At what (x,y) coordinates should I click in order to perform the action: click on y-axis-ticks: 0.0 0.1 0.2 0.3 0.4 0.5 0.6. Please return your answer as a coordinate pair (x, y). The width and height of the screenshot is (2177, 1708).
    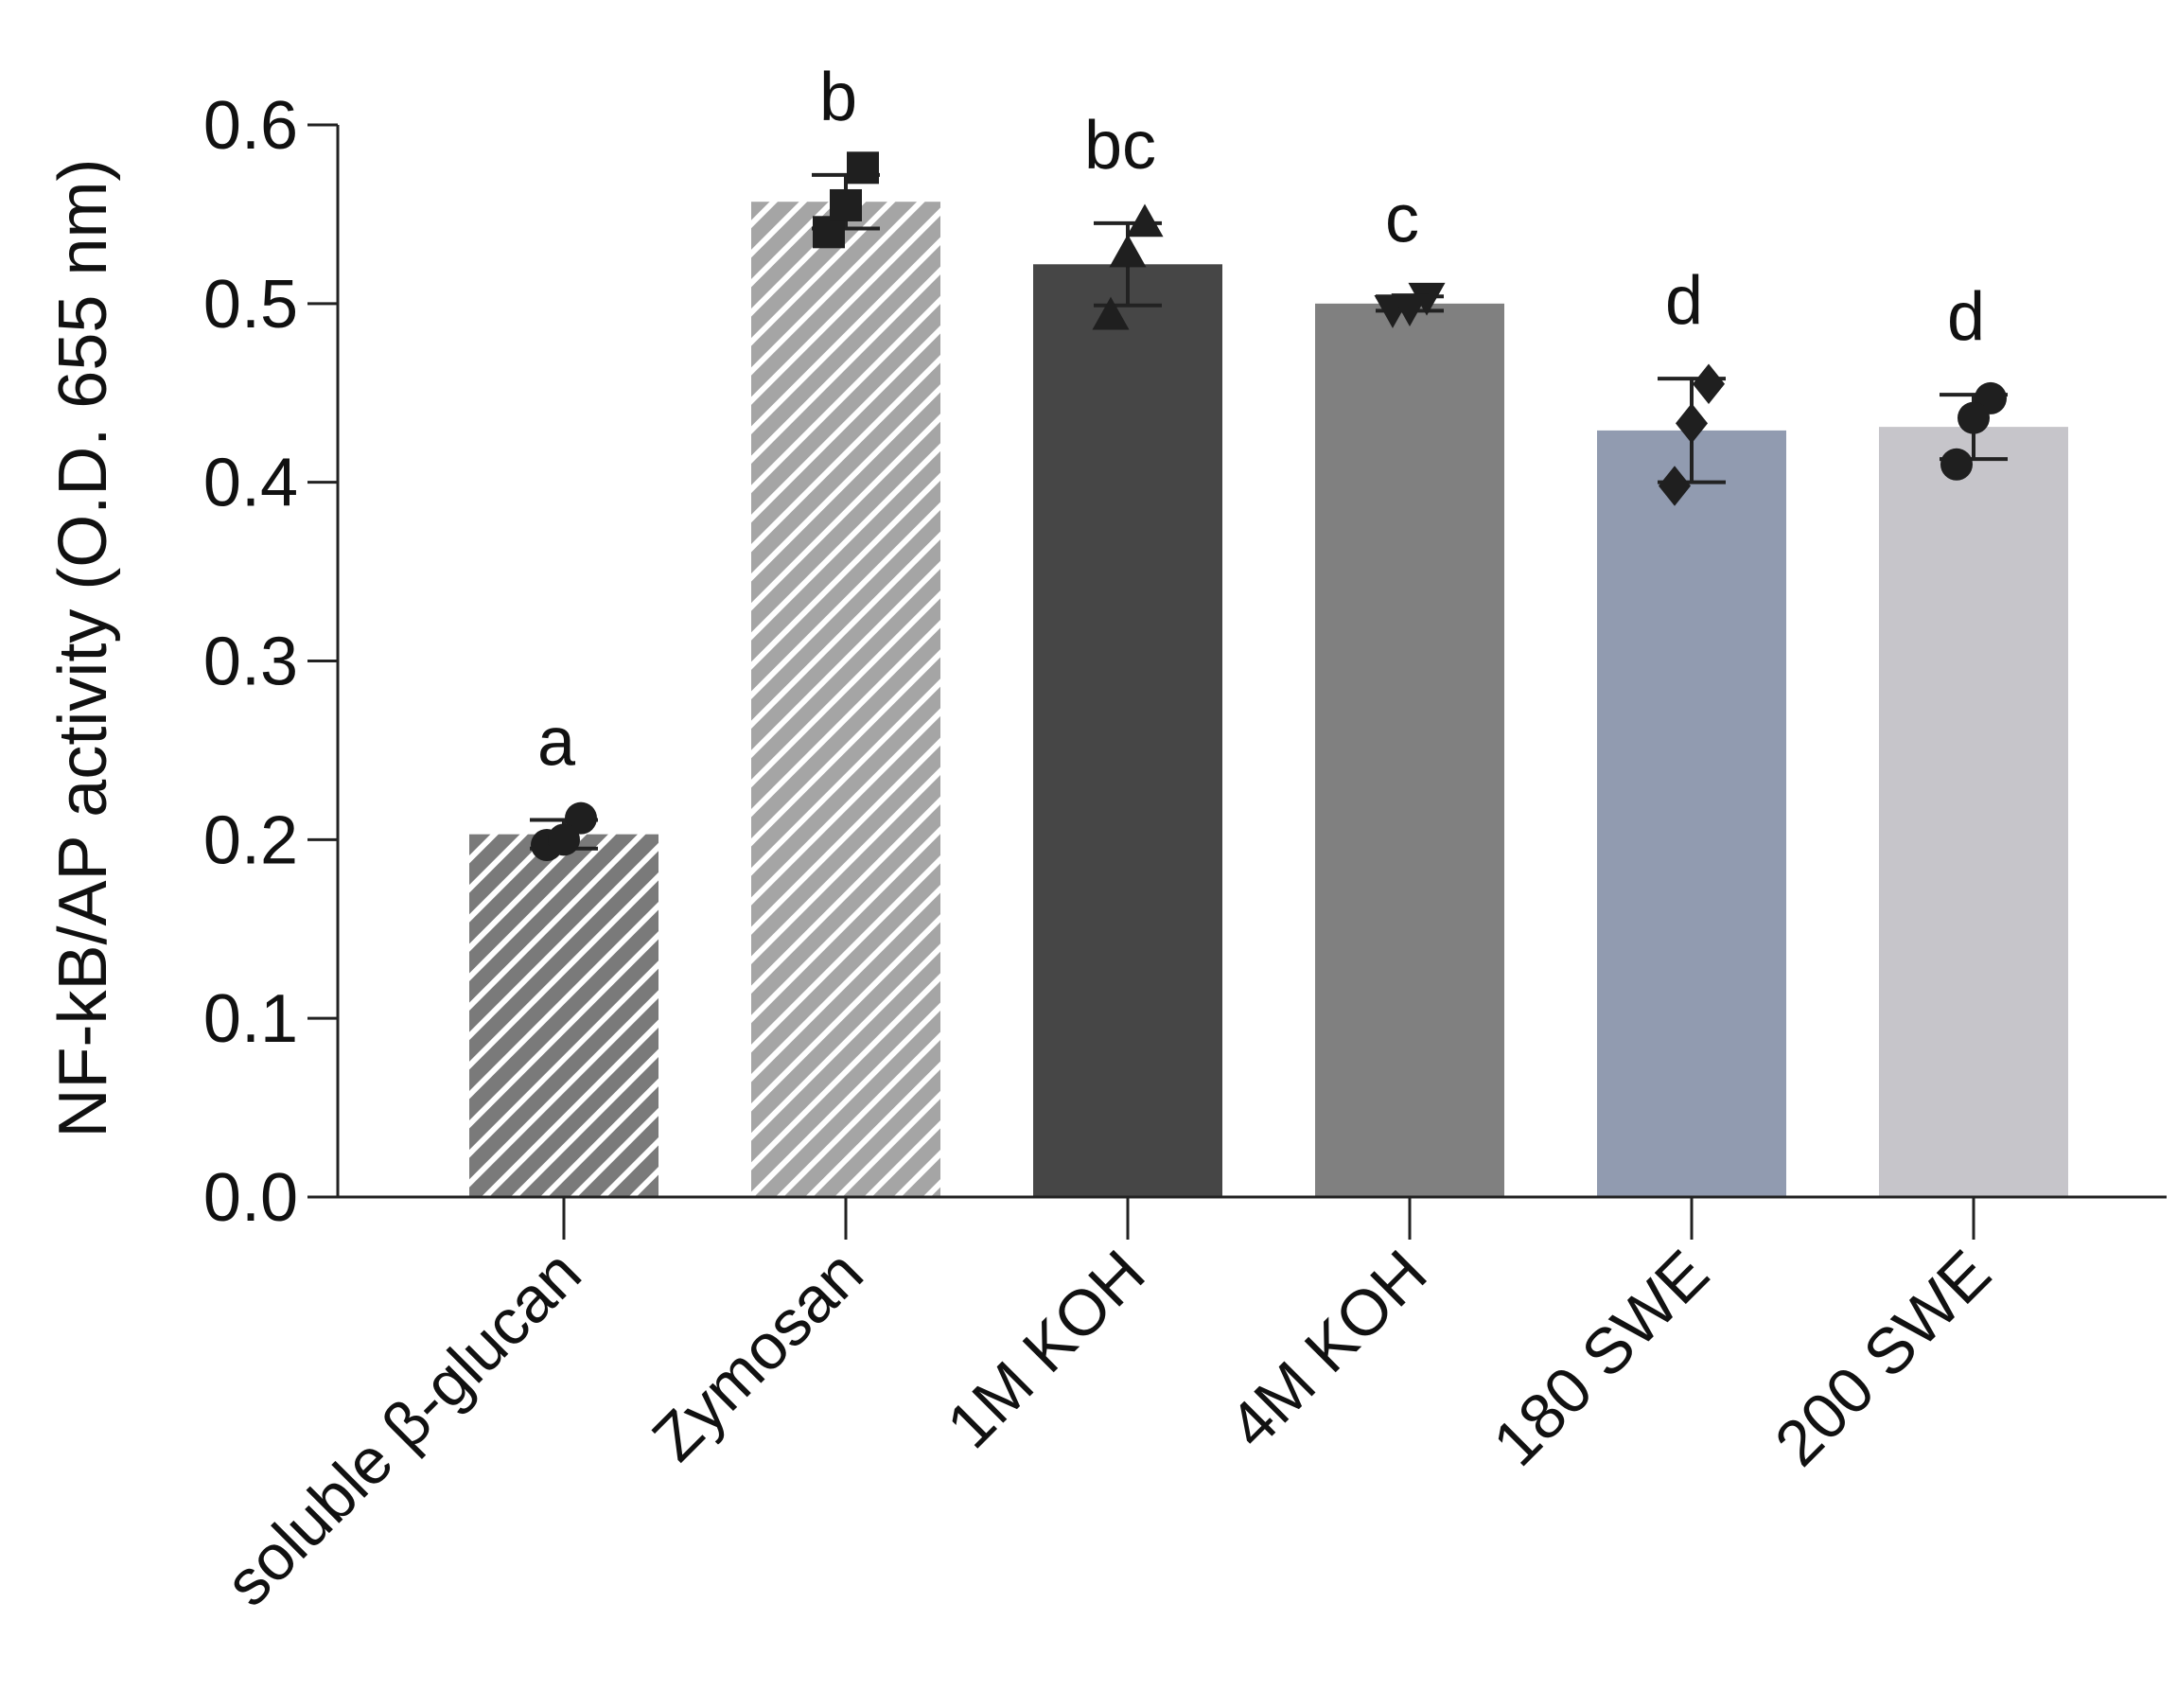
    Looking at the image, I should click on (271, 662).